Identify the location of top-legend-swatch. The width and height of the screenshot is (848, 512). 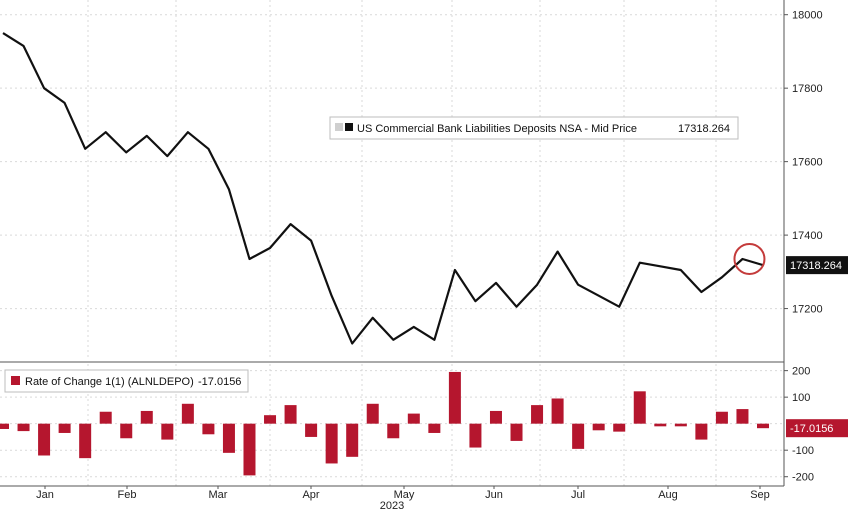
(349, 127).